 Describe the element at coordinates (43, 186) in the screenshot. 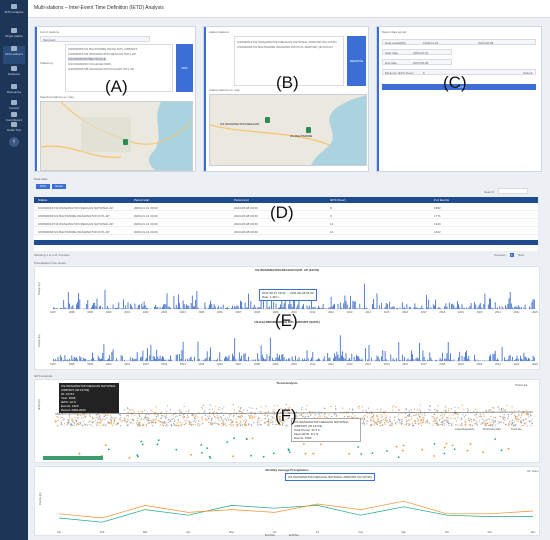

I see `csv-button: CSV` at that location.